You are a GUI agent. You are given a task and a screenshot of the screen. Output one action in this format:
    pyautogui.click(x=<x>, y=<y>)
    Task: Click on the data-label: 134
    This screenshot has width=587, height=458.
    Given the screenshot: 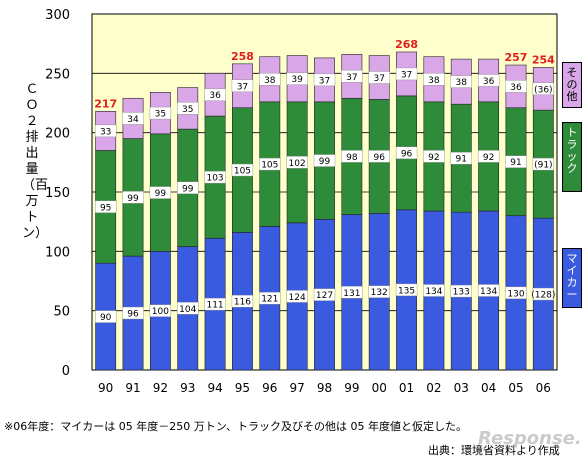 What is the action you would take?
    pyautogui.click(x=433, y=292)
    